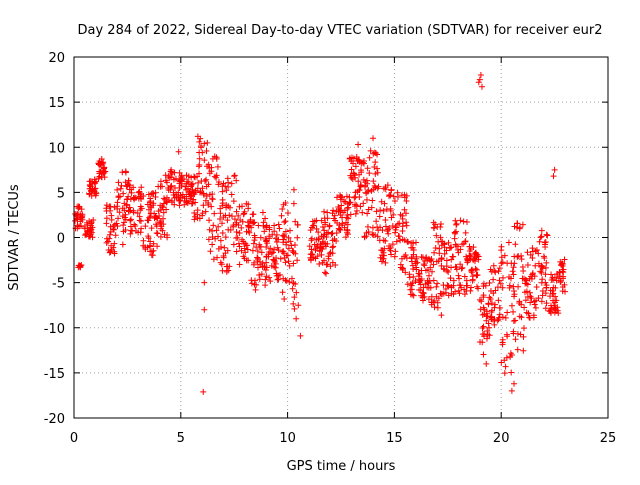 The height and width of the screenshot is (485, 640). What do you see at coordinates (54, 374) in the screenshot?
I see `y-tick-label: -15` at bounding box center [54, 374].